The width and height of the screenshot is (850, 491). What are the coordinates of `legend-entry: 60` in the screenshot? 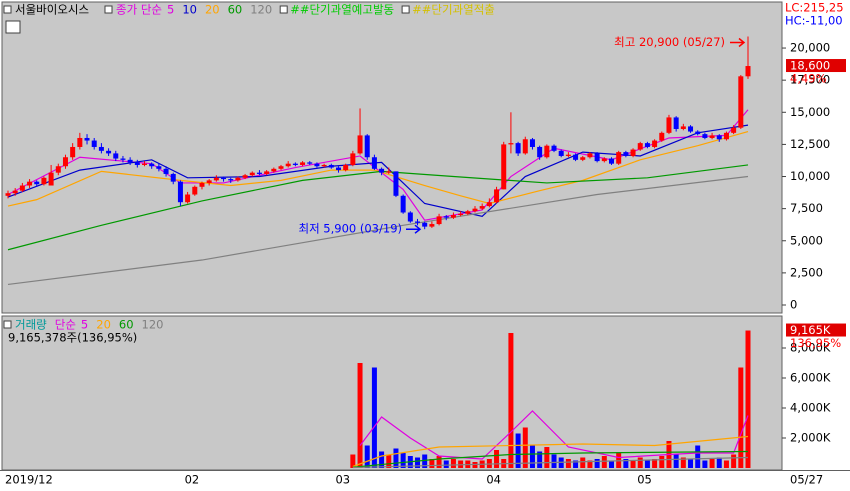 It's located at (235, 10).